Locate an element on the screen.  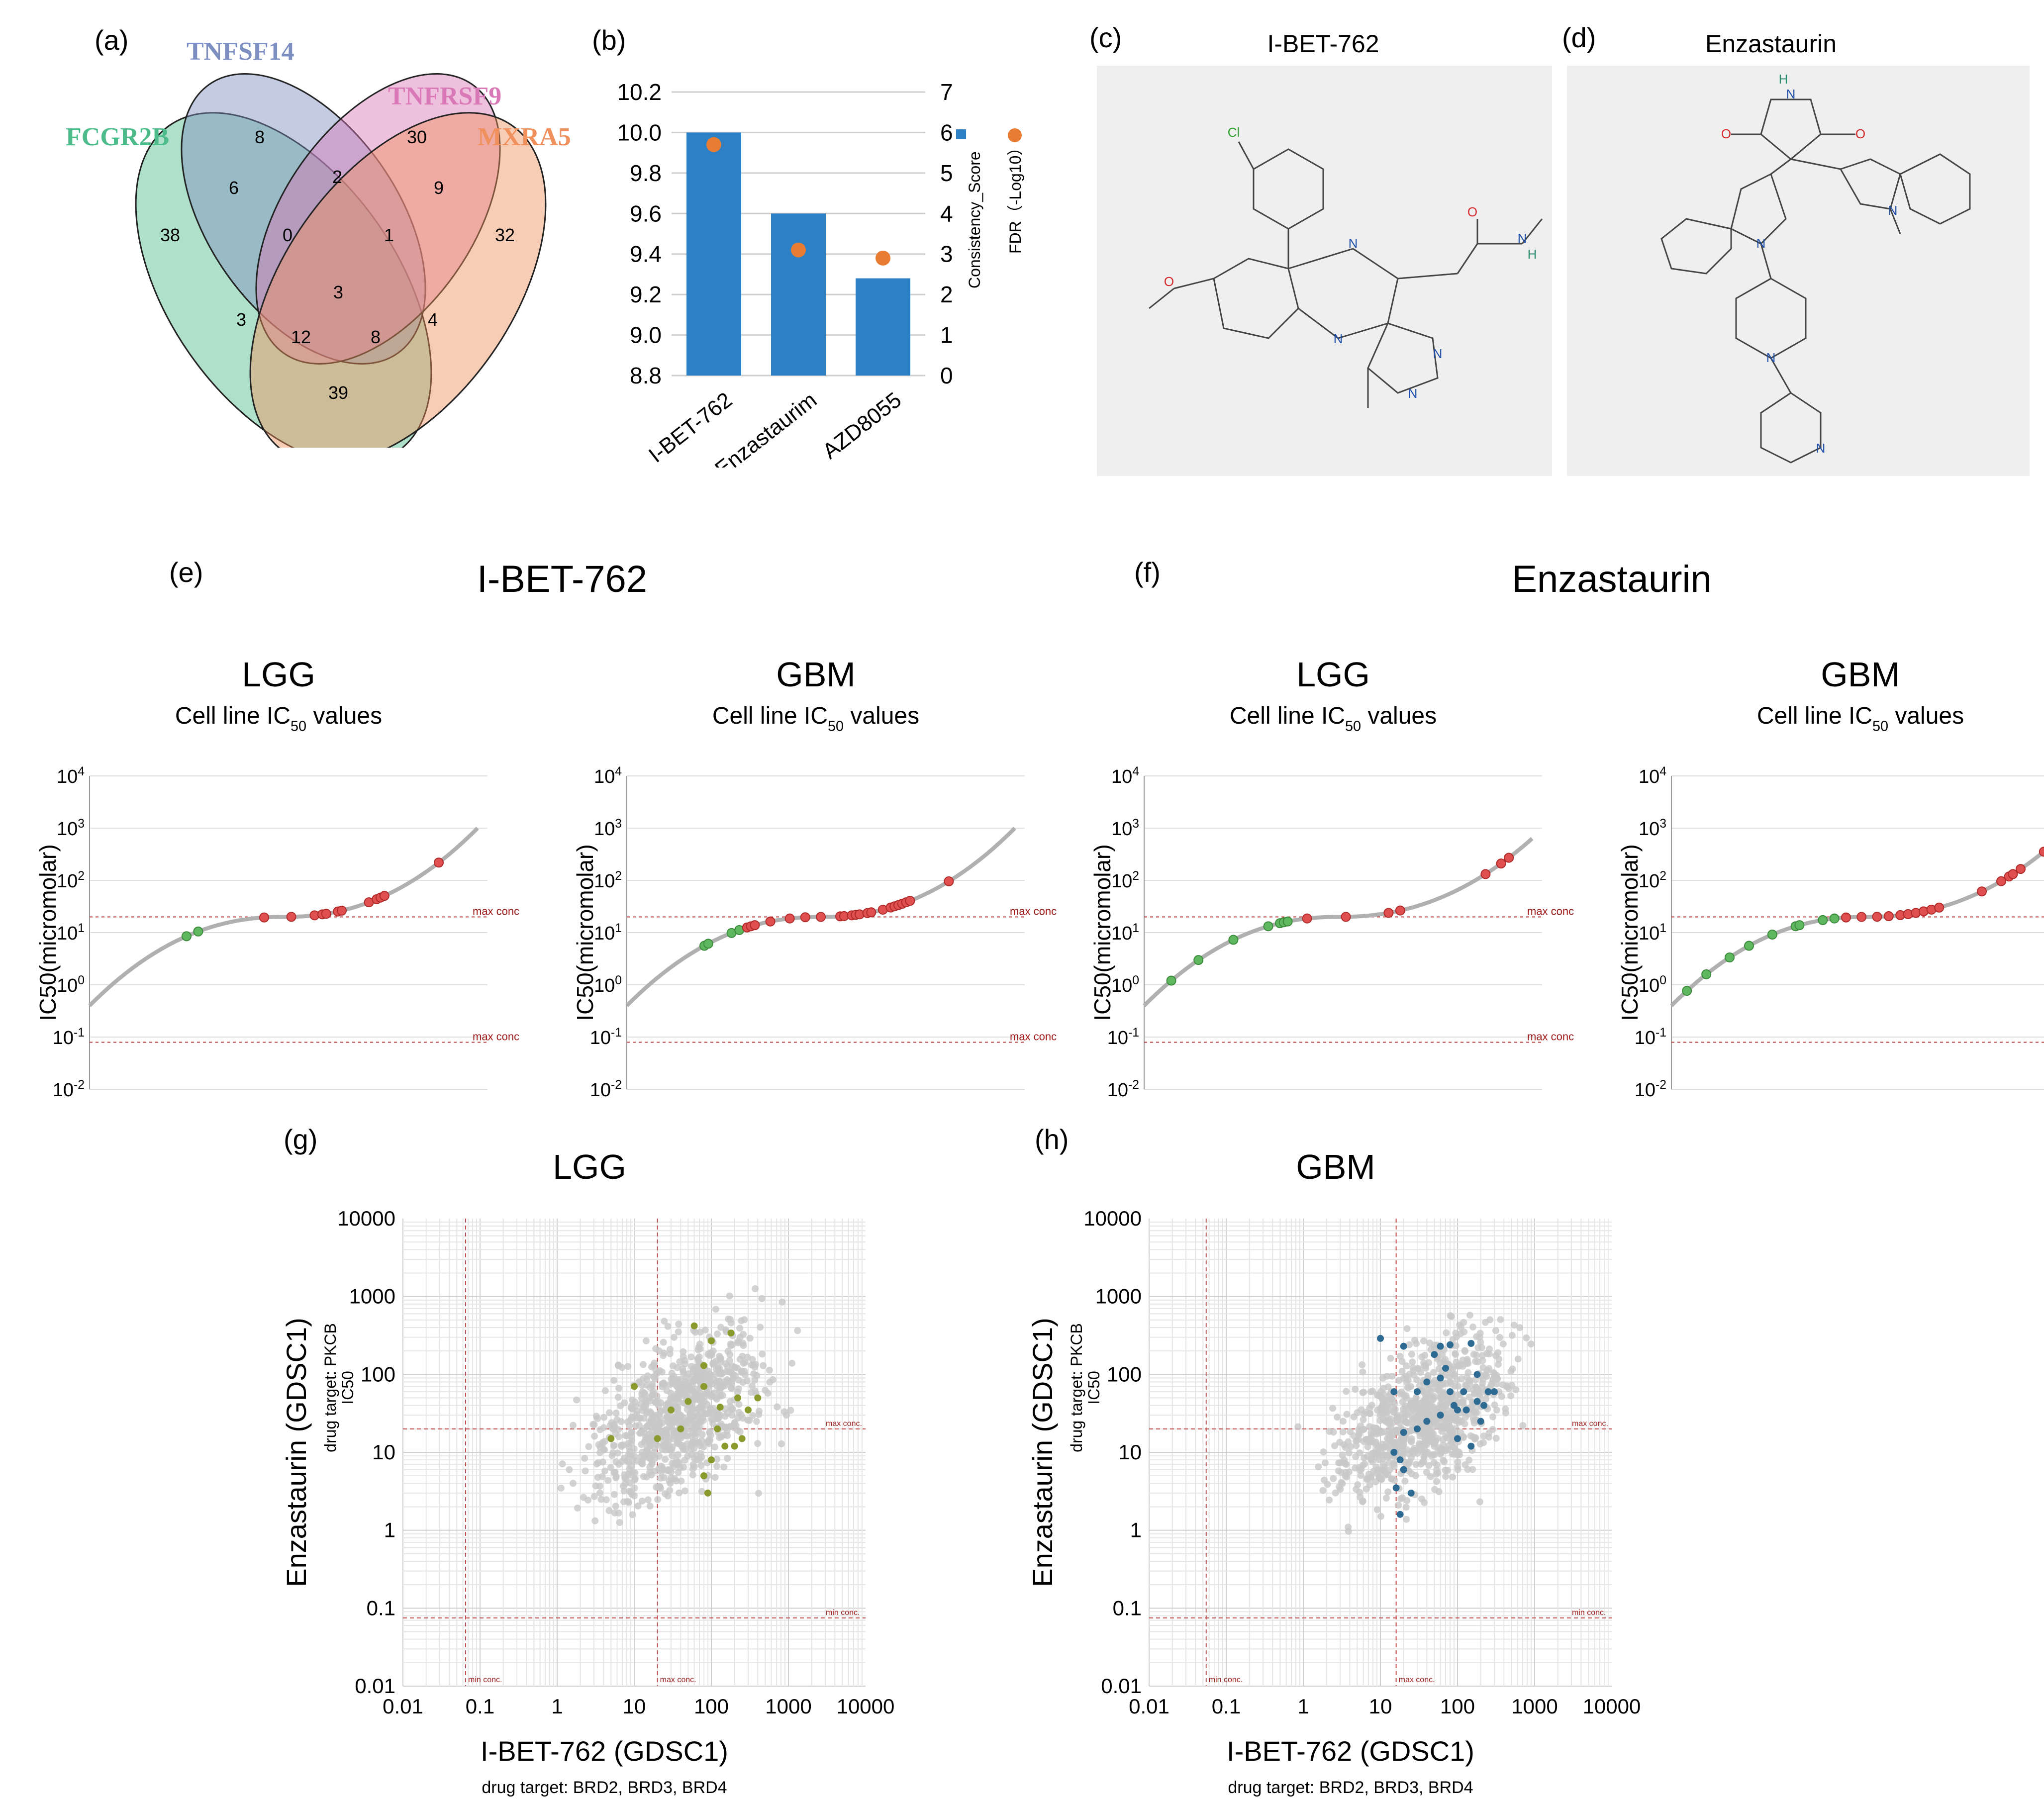
atom-cl: Cl is located at coordinates (1234, 133).